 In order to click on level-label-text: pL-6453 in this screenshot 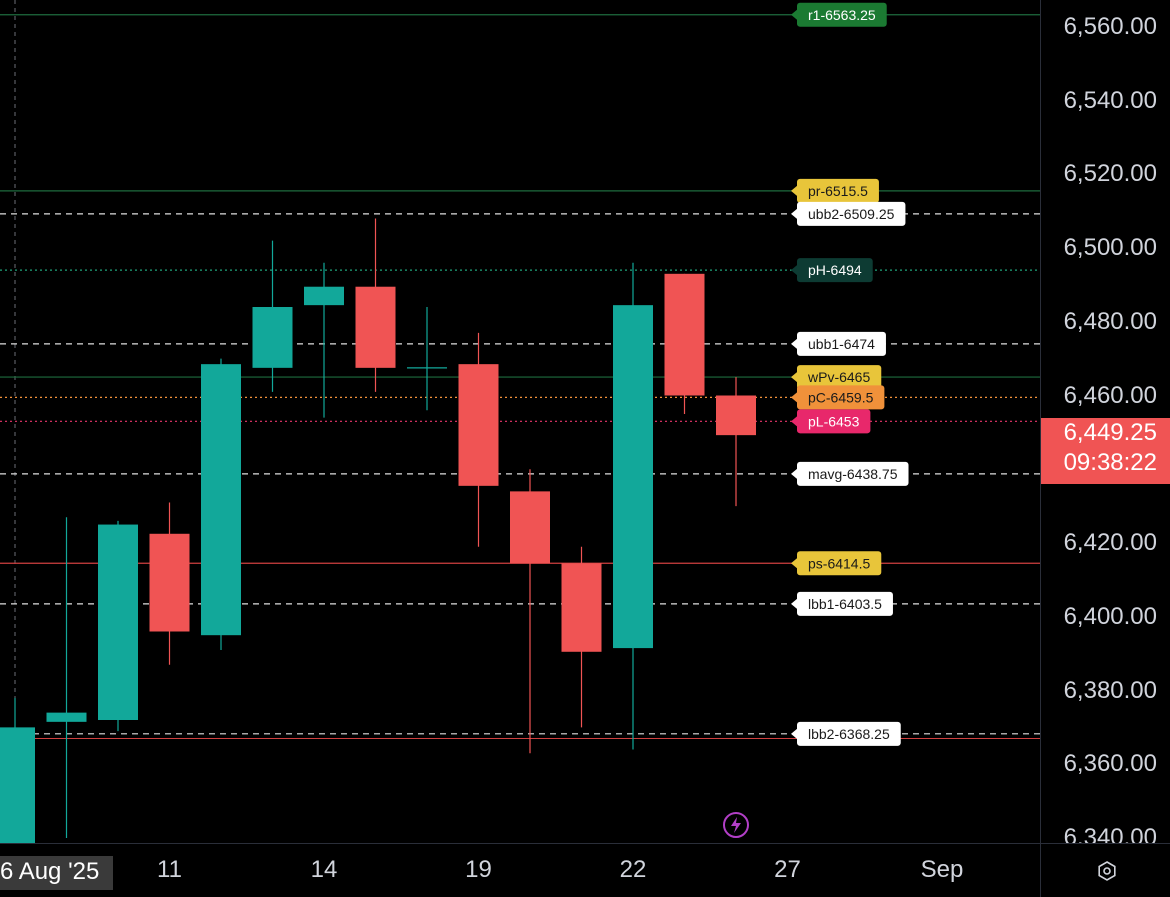, I will do `click(834, 421)`.